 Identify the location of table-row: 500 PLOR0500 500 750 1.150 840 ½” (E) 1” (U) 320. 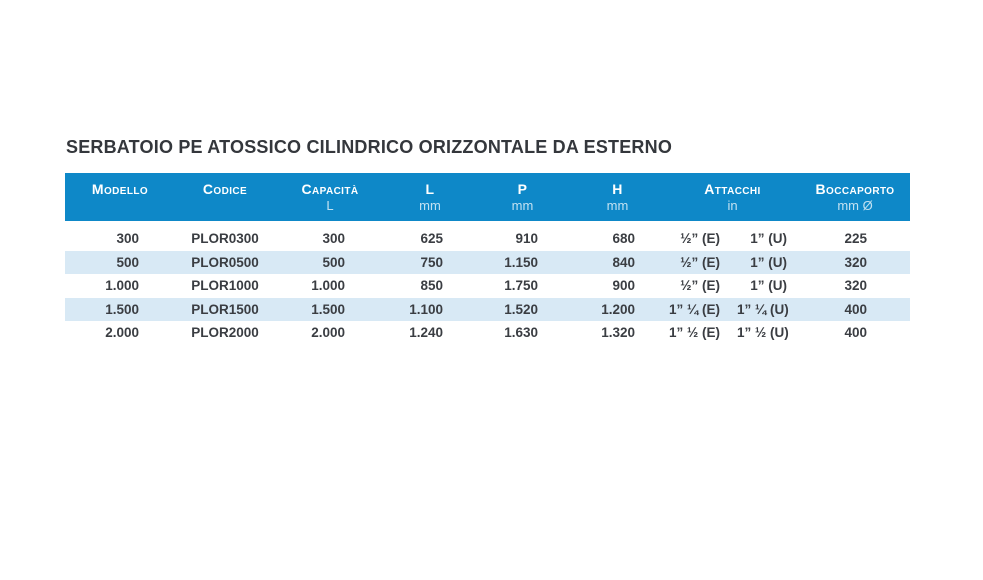
(488, 262).